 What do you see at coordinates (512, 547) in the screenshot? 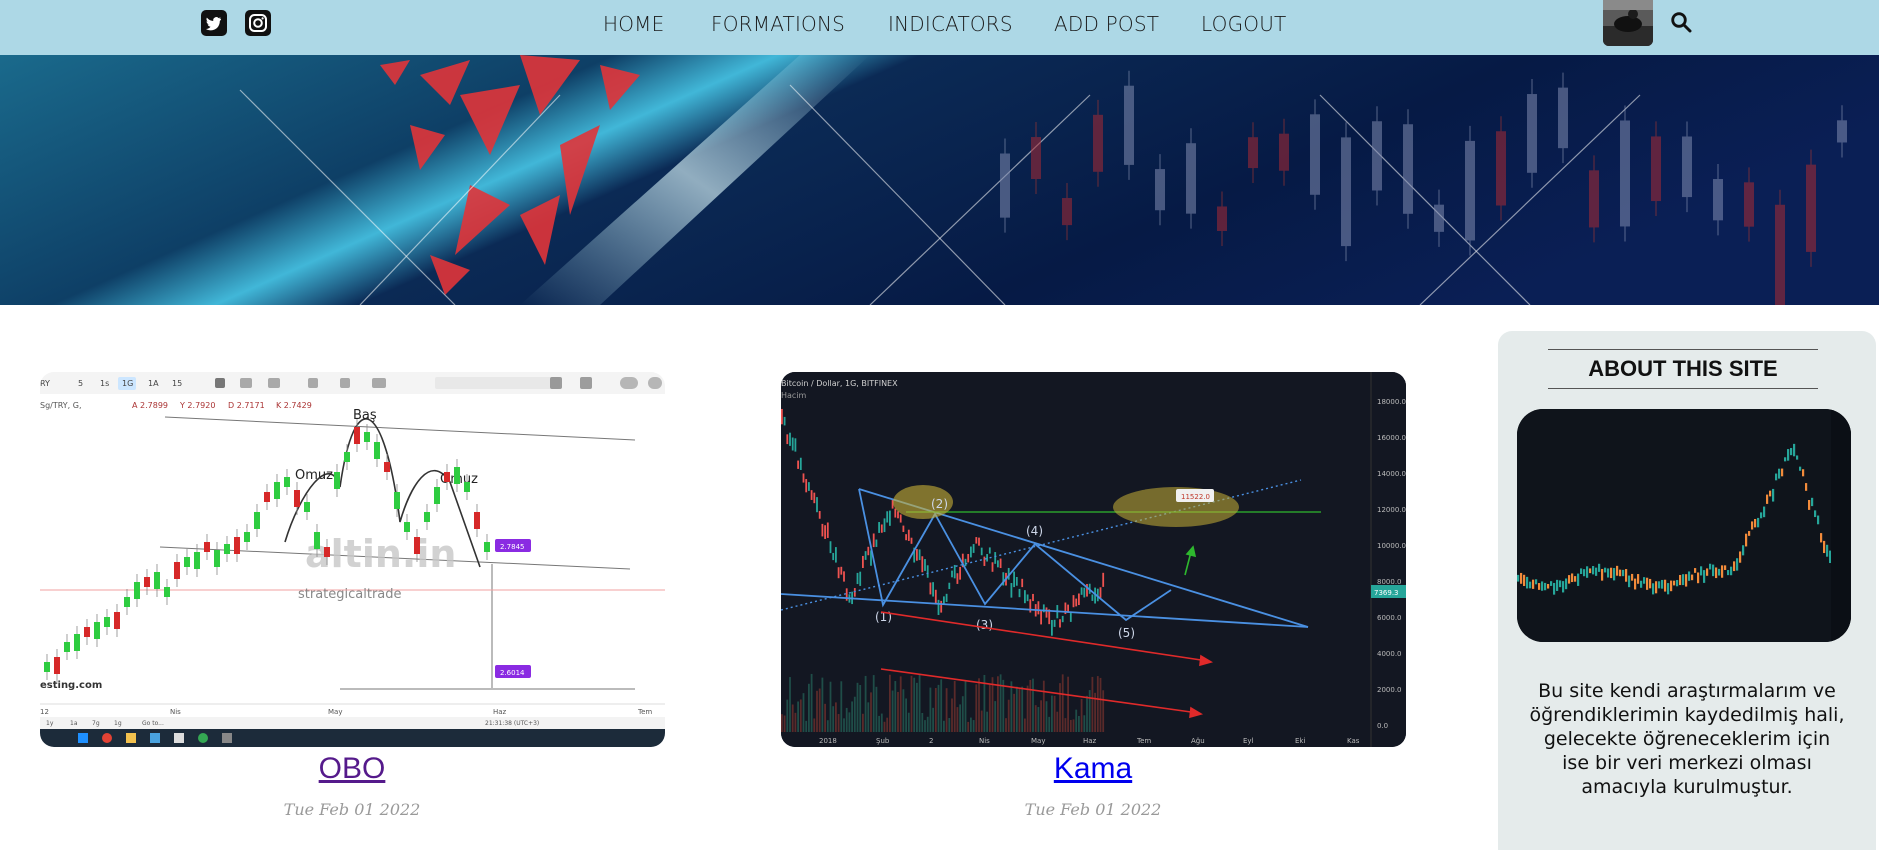
I see `price-tag: 2.7845` at bounding box center [512, 547].